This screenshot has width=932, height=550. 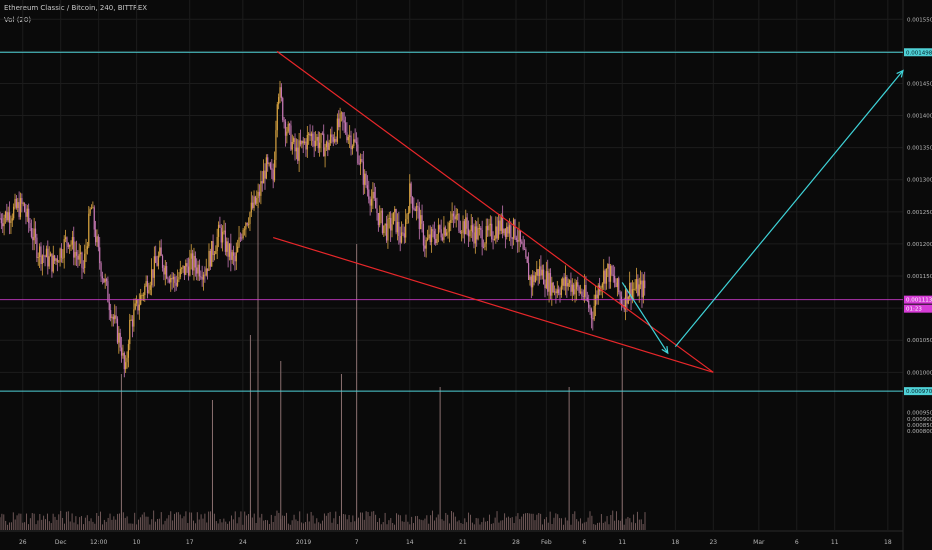 What do you see at coordinates (919, 213) in the screenshot?
I see `price-tick-label: 0.00125000` at bounding box center [919, 213].